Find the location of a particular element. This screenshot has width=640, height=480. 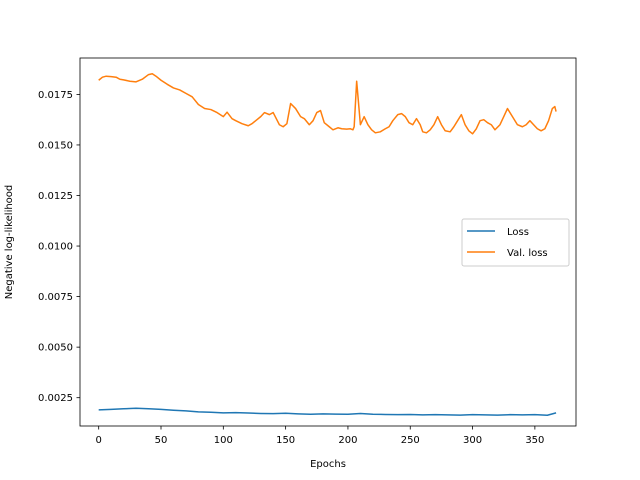

x-tick-label: 50 is located at coordinates (161, 440).